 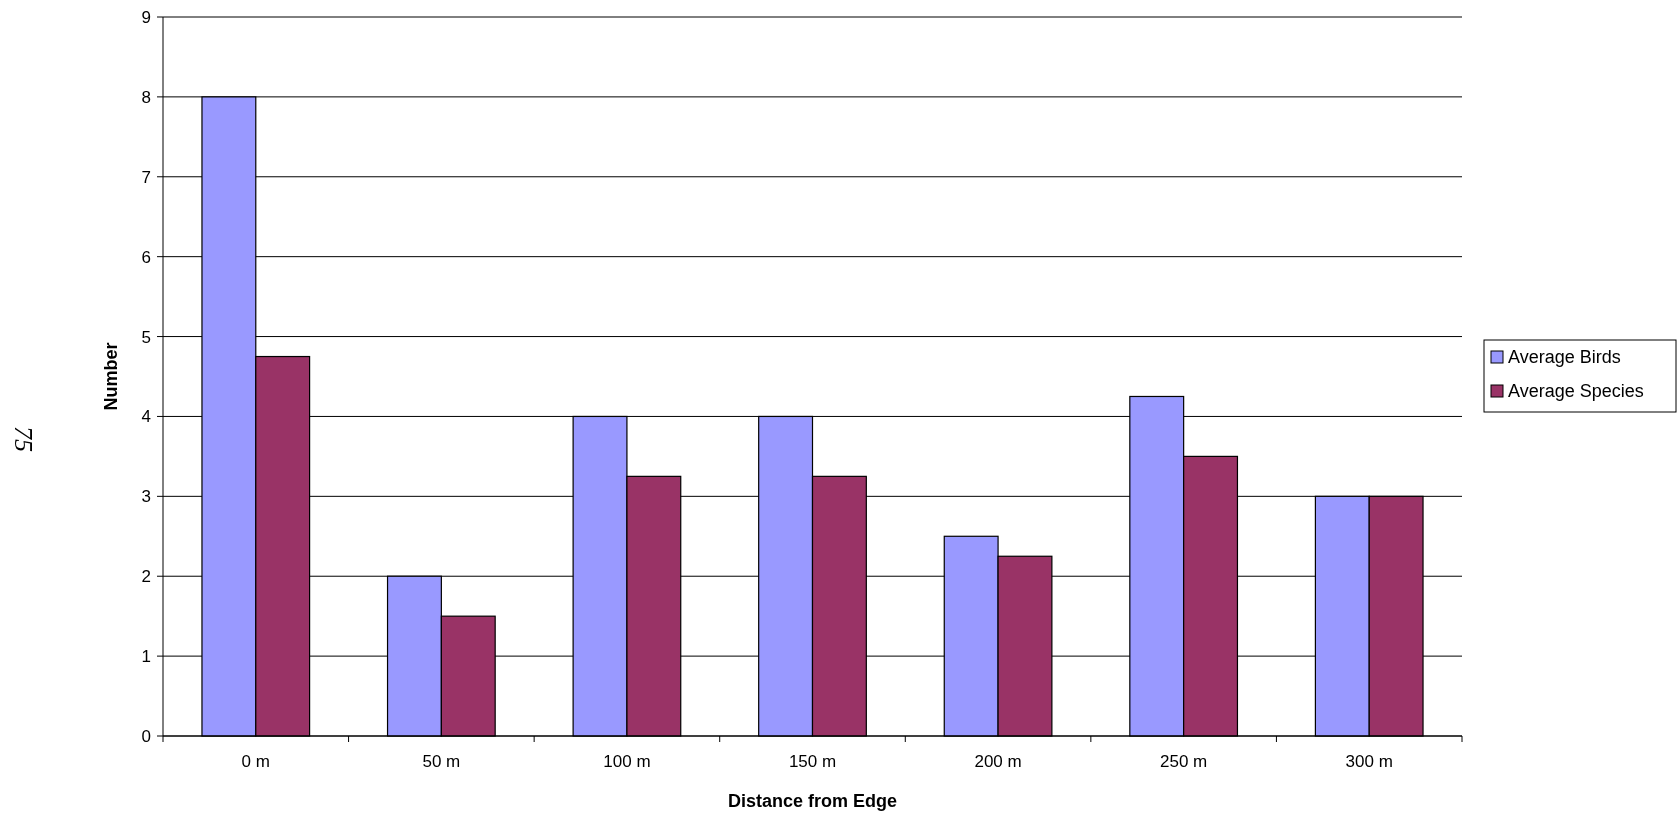 I want to click on y-tick-label: 7, so click(x=146, y=177).